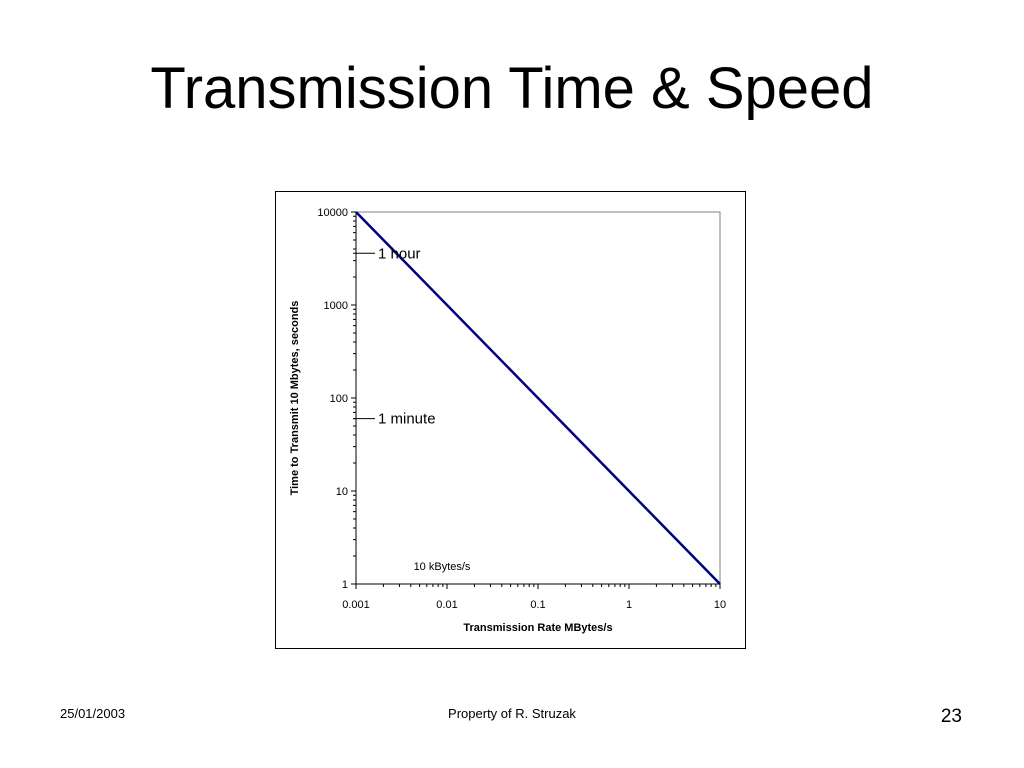 This screenshot has height=768, width=1024. I want to click on x-axis-label: Transmission Rate MBytes/s, so click(537, 628).